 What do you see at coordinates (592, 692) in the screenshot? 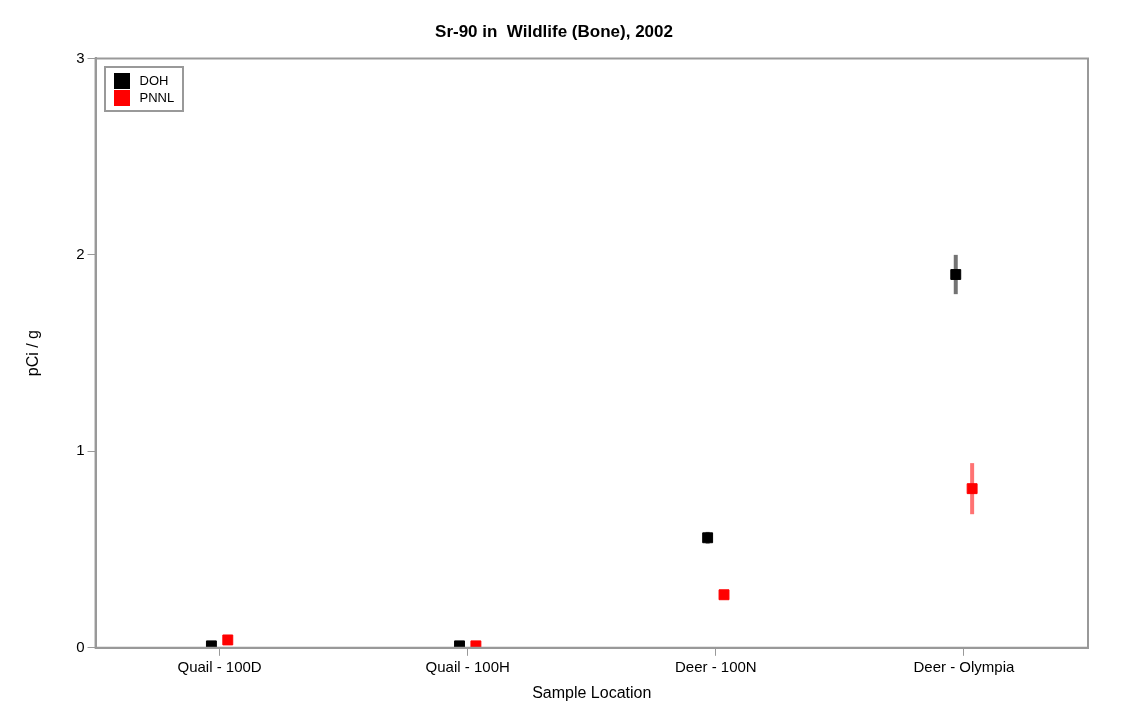
I see `x-axis-title: Sample Location` at bounding box center [592, 692].